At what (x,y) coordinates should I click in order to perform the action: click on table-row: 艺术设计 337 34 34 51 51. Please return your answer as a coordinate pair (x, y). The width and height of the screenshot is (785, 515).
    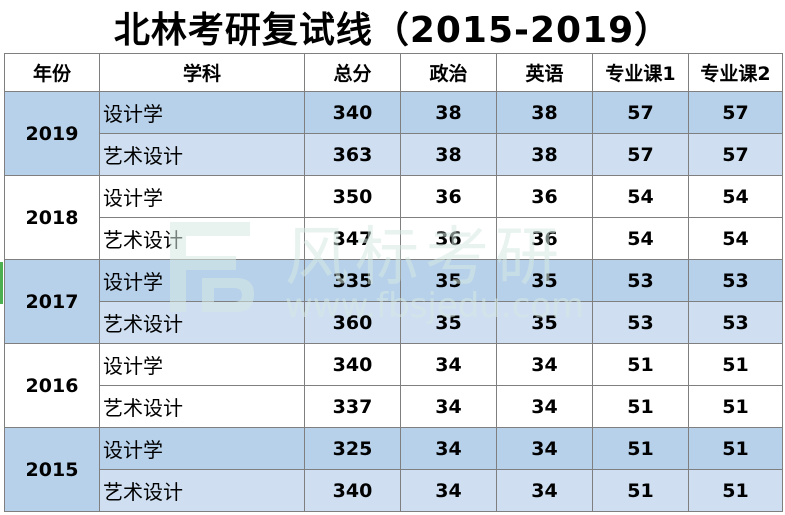
    Looking at the image, I should click on (394, 406).